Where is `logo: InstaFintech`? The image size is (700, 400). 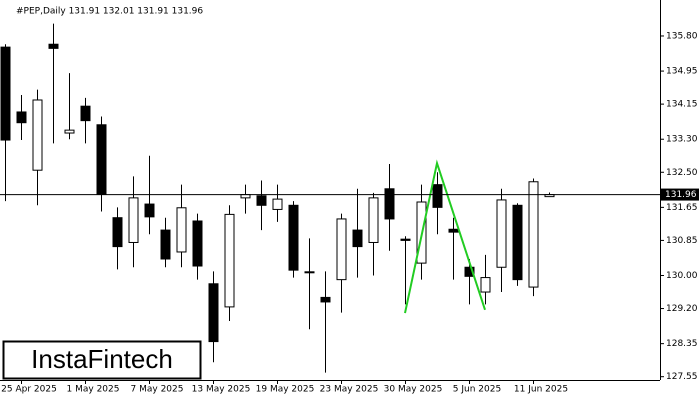 logo: InstaFintech is located at coordinates (102, 360).